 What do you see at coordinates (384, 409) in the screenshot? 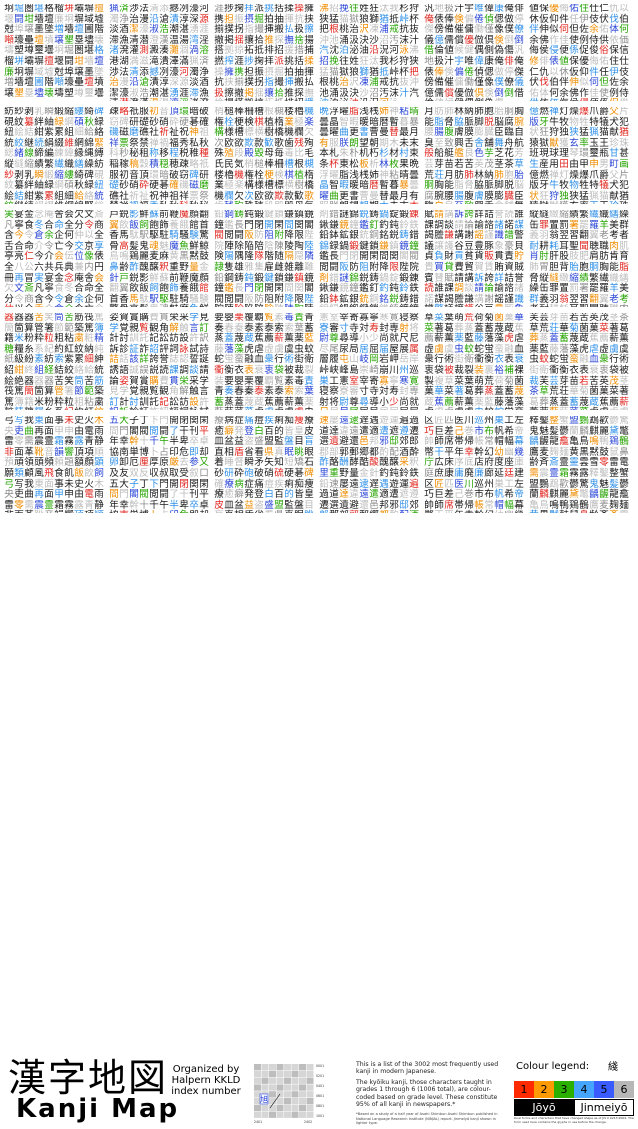
I see `kanji-char: 居` at bounding box center [384, 409].